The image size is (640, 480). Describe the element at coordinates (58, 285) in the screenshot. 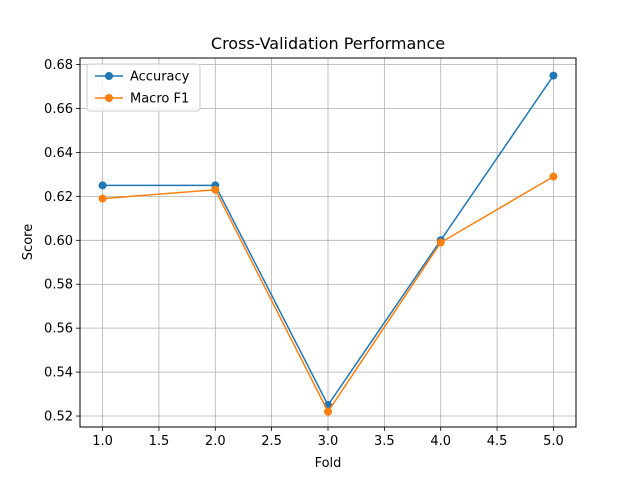

I see `y-tick-label: 0.58` at that location.